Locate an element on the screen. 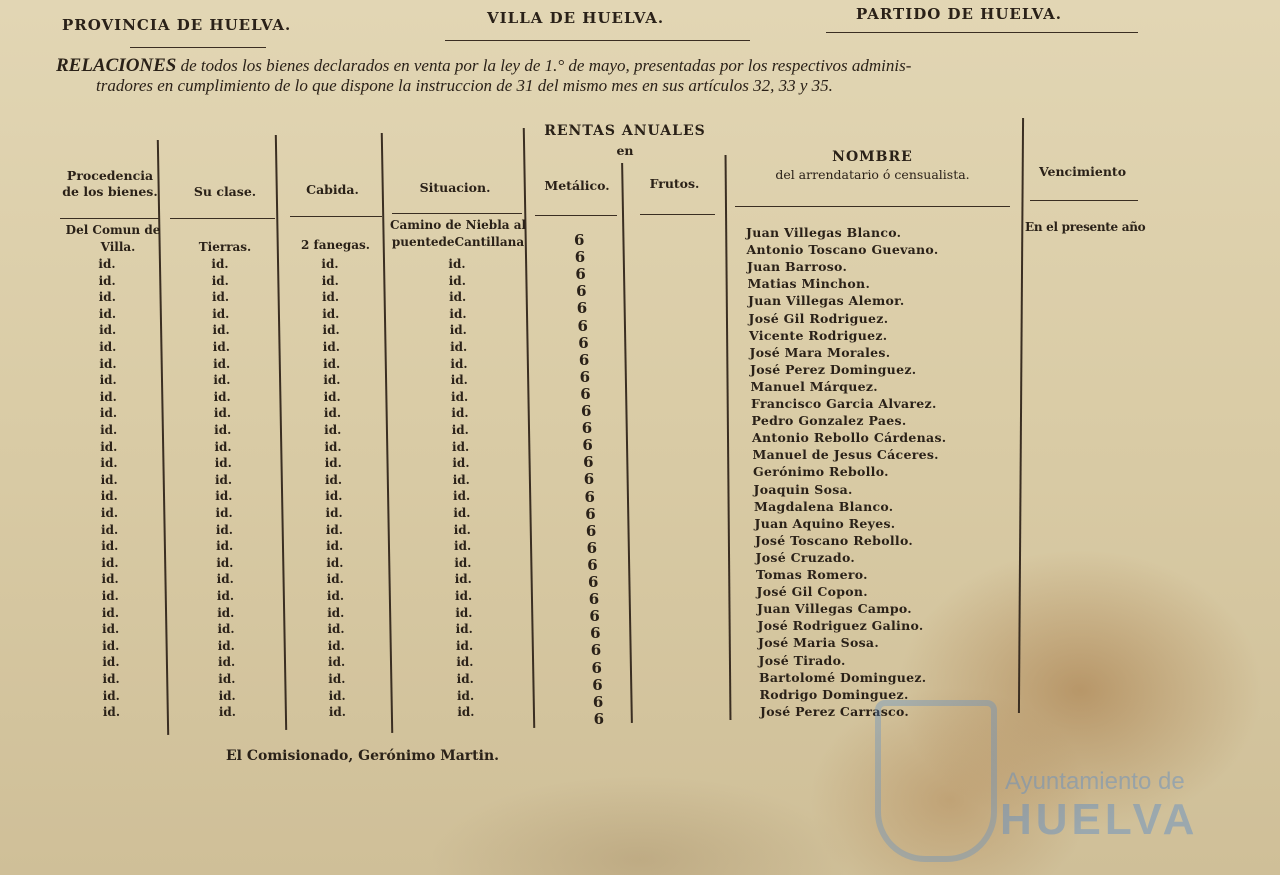 This screenshot has width=1280, height=875. col-clase: Su clase. is located at coordinates (225, 191).